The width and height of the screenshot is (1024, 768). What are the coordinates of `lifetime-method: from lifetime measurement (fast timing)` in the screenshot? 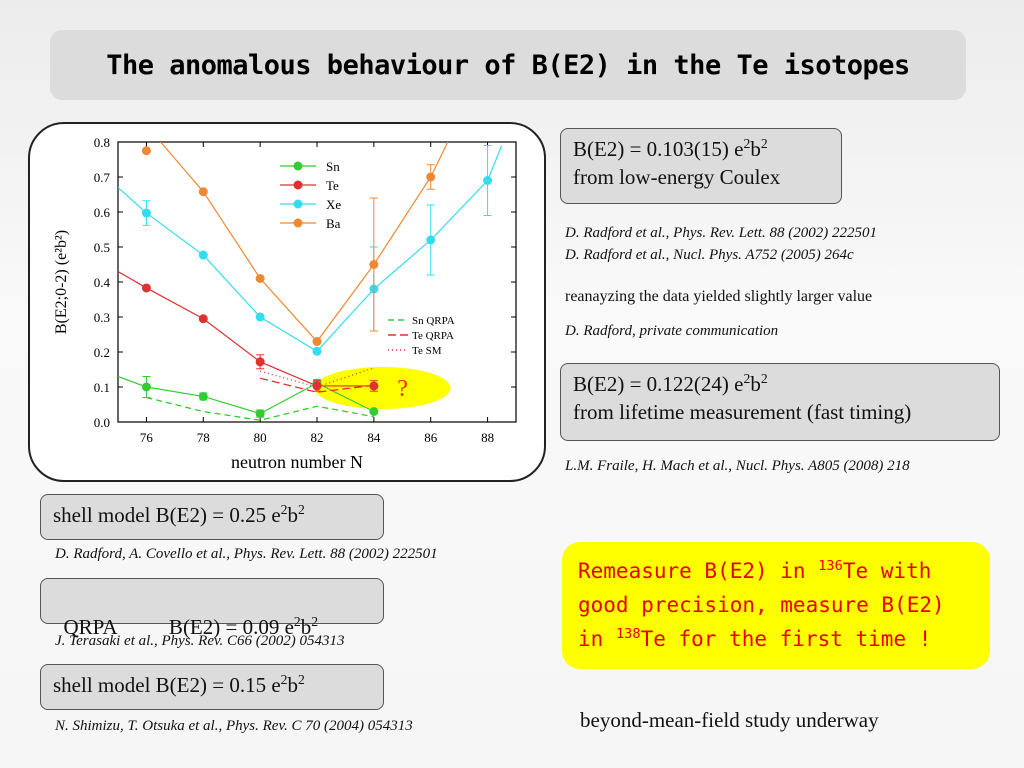 It's located at (742, 412).